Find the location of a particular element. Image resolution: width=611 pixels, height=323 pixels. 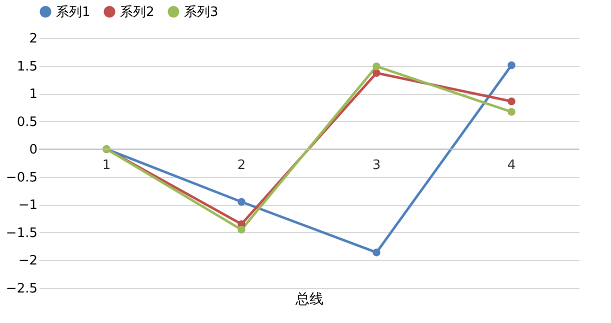

y-tick-label: −2.5 is located at coordinates (22, 289).